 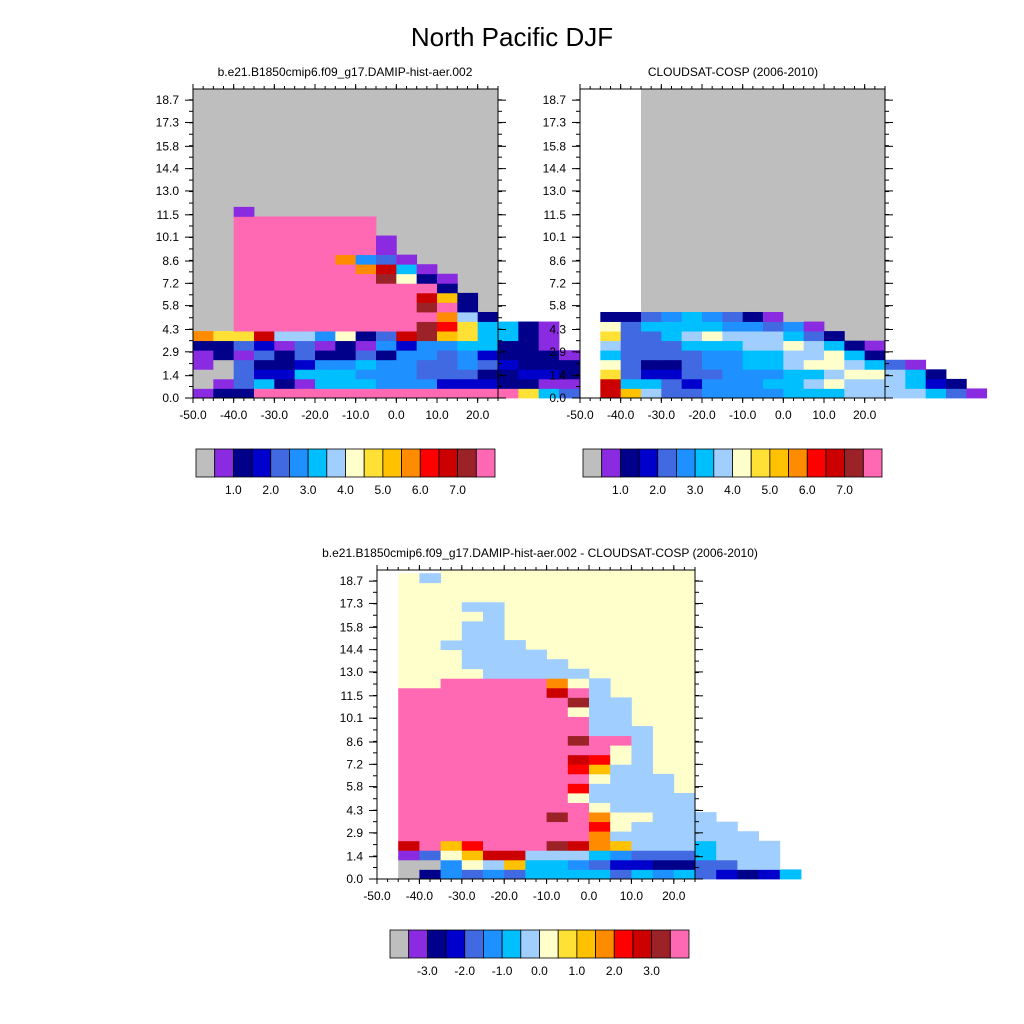 What do you see at coordinates (420, 490) in the screenshot?
I see `colorbar-label: 6.0` at bounding box center [420, 490].